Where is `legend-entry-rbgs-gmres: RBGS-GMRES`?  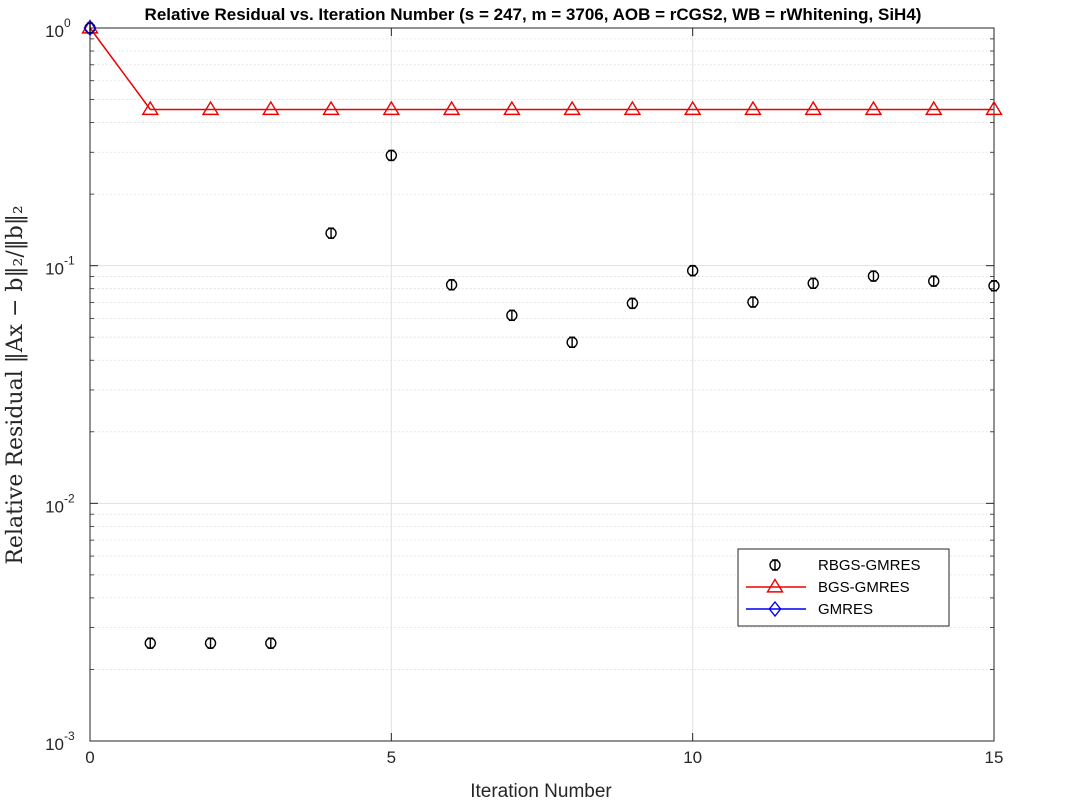
legend-entry-rbgs-gmres: RBGS-GMRES is located at coordinates (845, 565).